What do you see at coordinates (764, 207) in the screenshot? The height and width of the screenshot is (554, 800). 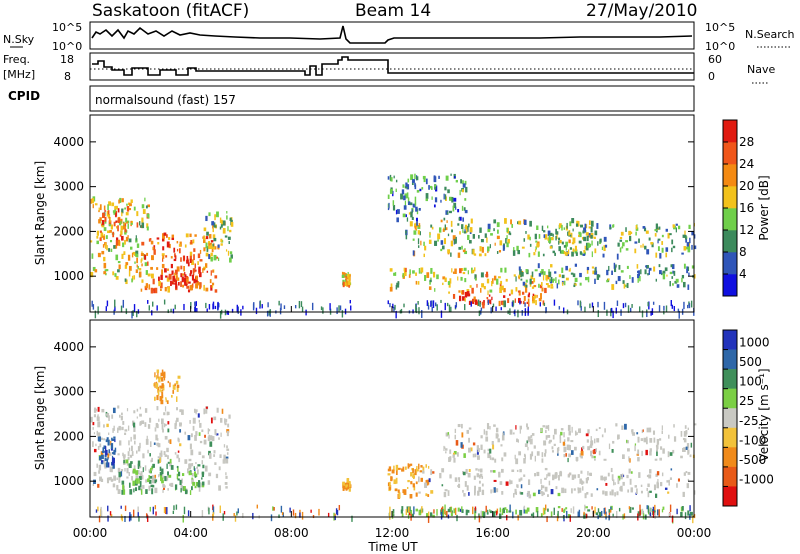 I see `power-colorbar-label: Power [dB]` at bounding box center [764, 207].